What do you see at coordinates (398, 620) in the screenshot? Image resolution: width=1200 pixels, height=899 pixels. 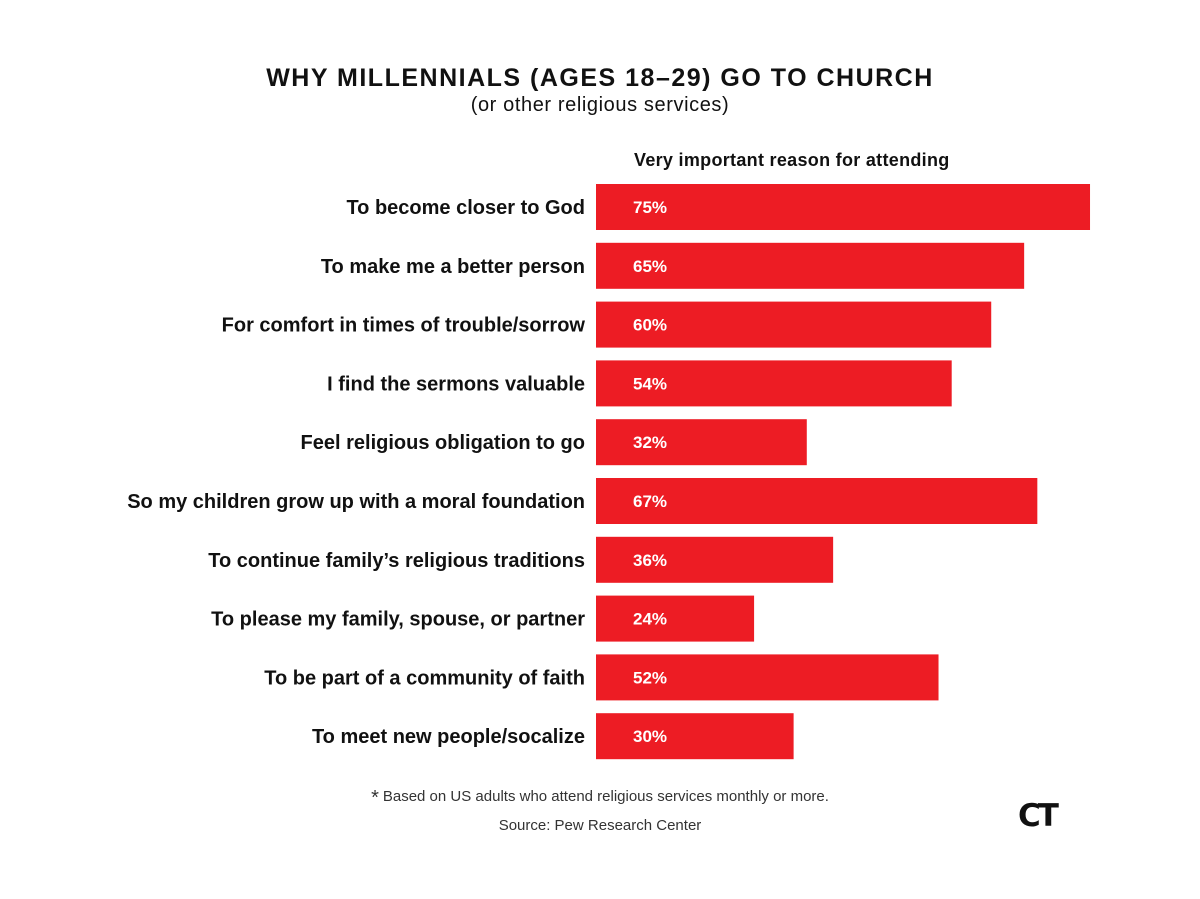 I see `category-label: To please my family, spouse, or partner` at bounding box center [398, 620].